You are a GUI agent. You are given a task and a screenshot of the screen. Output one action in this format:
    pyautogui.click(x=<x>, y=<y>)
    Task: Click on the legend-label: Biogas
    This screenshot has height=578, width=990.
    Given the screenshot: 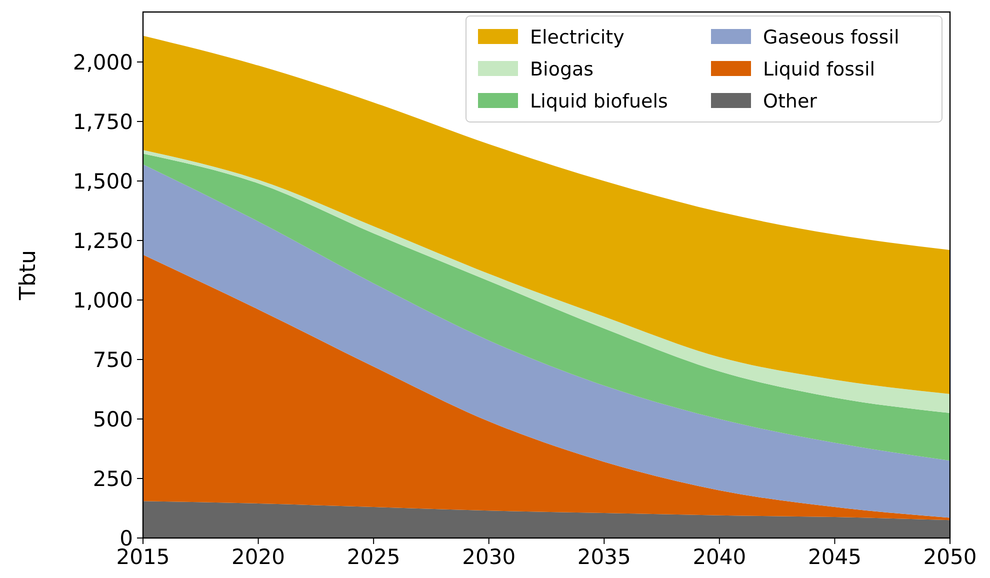 What is the action you would take?
    pyautogui.click(x=562, y=69)
    